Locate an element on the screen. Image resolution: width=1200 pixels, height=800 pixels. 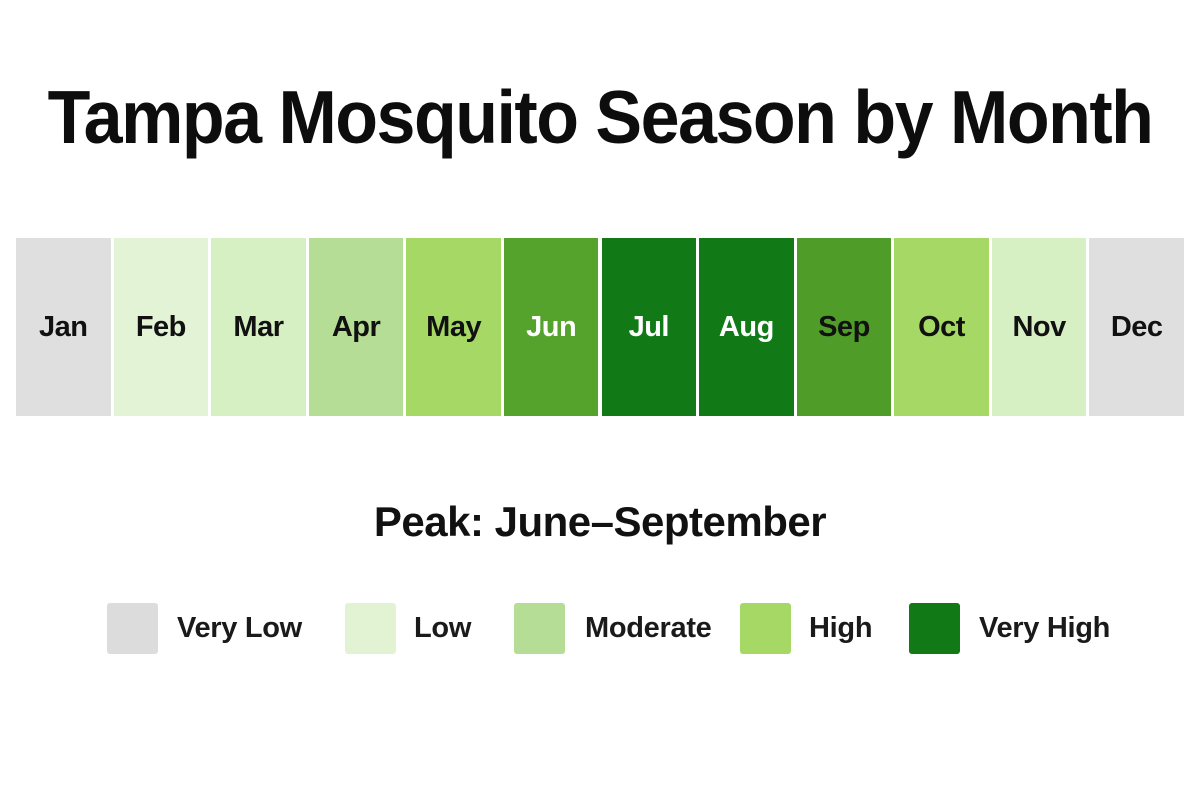
month-cell-dec: Dec is located at coordinates (1136, 327).